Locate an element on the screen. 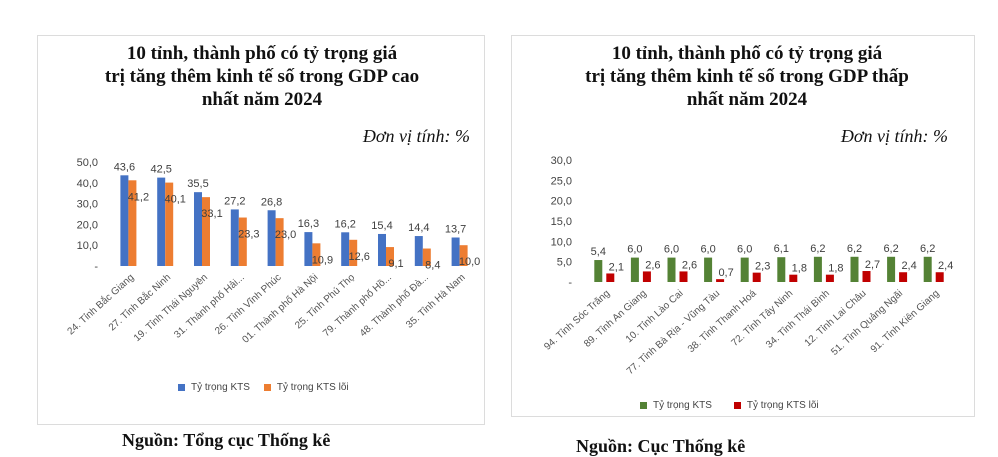 The width and height of the screenshot is (998, 457). data-label: 43,6 is located at coordinates (124, 167).